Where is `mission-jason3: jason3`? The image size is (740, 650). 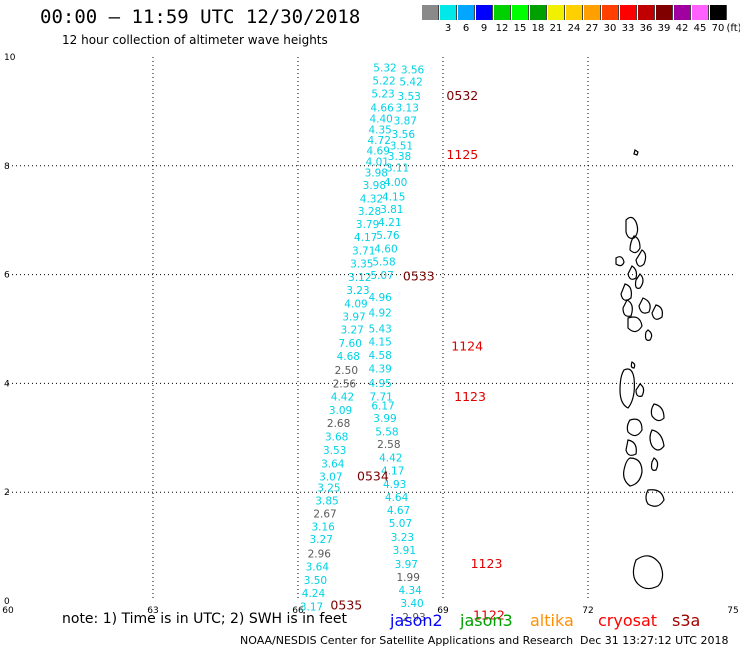
mission-jason3: jason3 is located at coordinates (486, 620).